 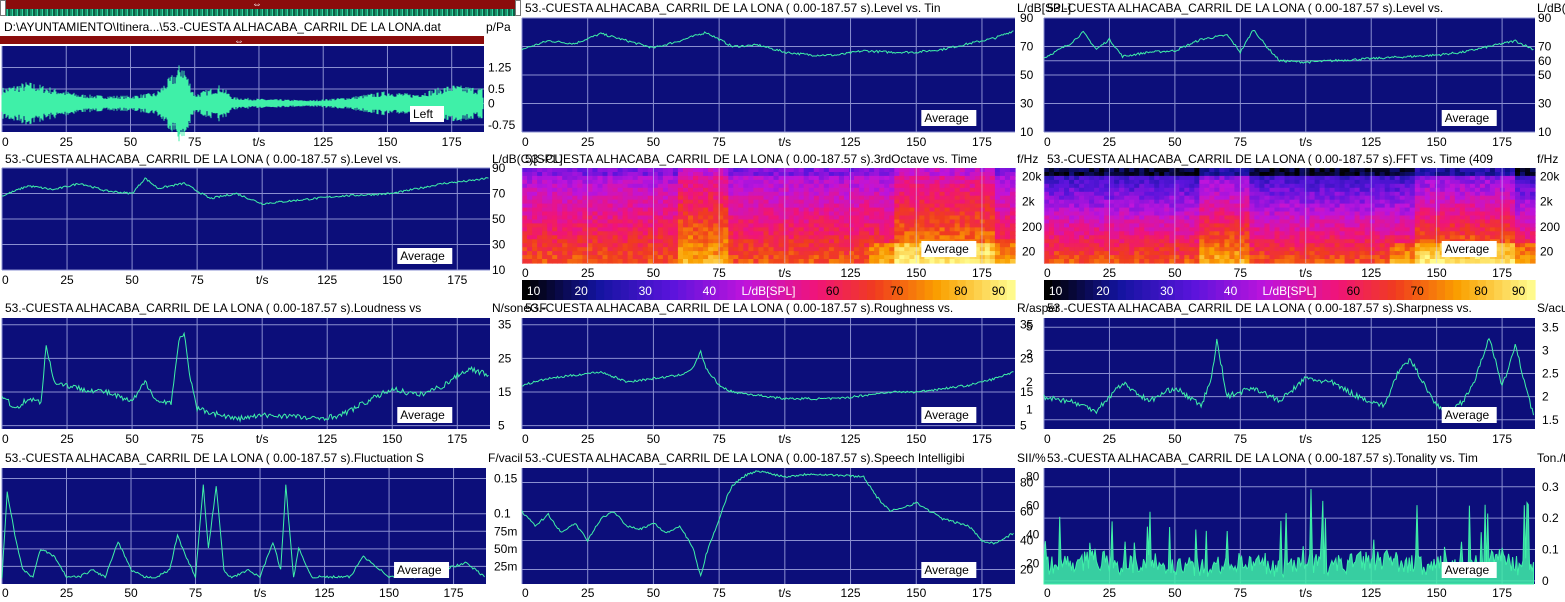 I want to click on resize-arrows-icon: ⇔, so click(x=257, y=5).